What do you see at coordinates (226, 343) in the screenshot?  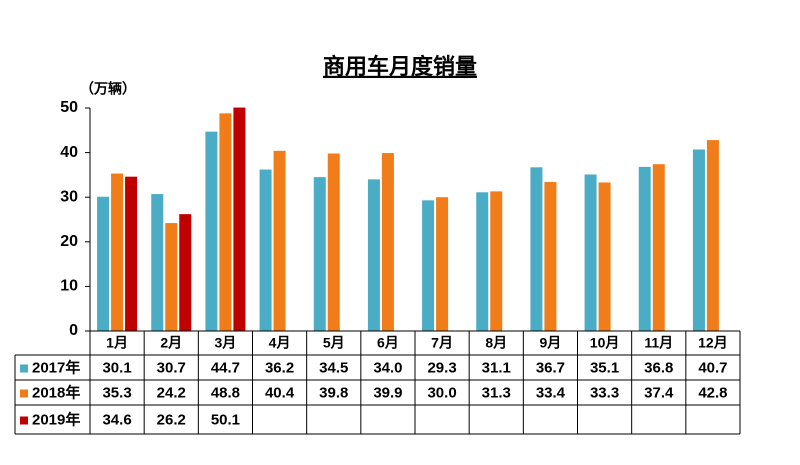 I see `x-tick-label: 3月` at bounding box center [226, 343].